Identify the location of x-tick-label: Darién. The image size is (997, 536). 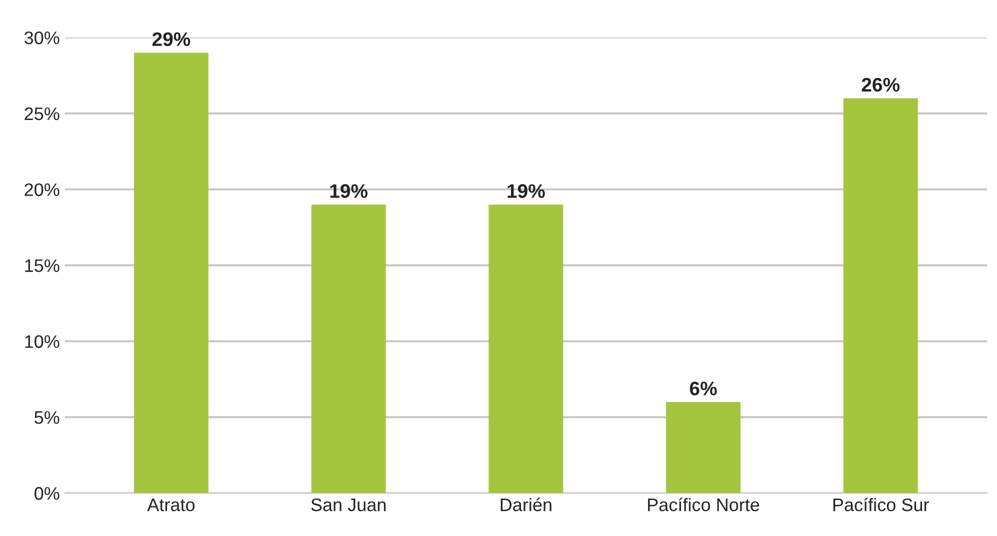
(526, 505).